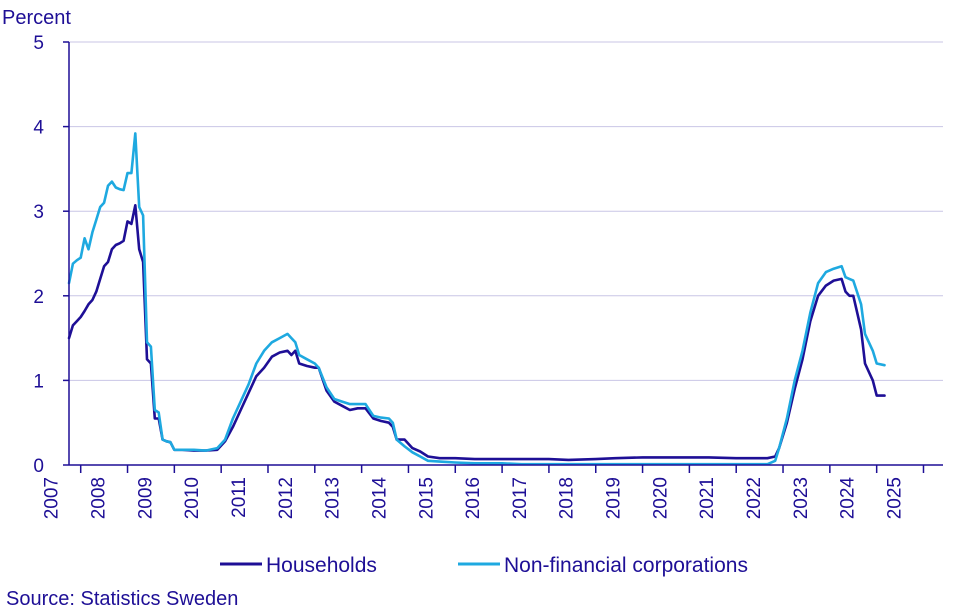 This screenshot has height=614, width=965. What do you see at coordinates (321, 565) in the screenshot?
I see `legend-label-households: Households` at bounding box center [321, 565].